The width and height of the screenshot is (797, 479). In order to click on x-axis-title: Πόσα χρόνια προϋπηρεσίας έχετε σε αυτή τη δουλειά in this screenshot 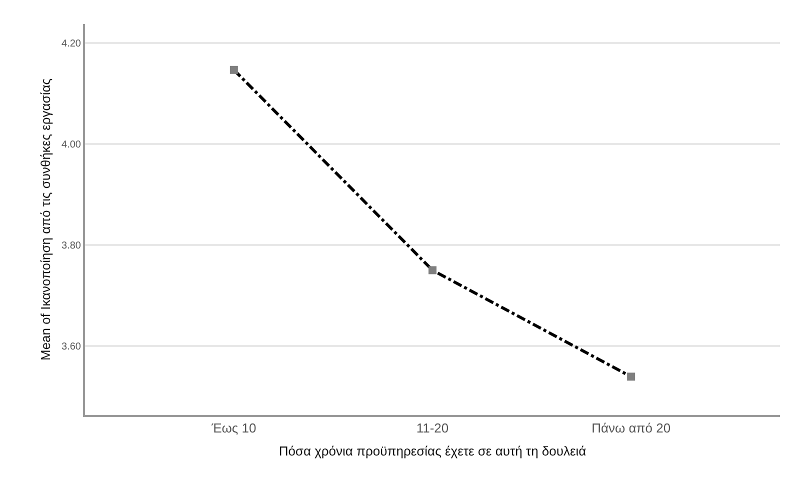, I will do `click(432, 451)`.